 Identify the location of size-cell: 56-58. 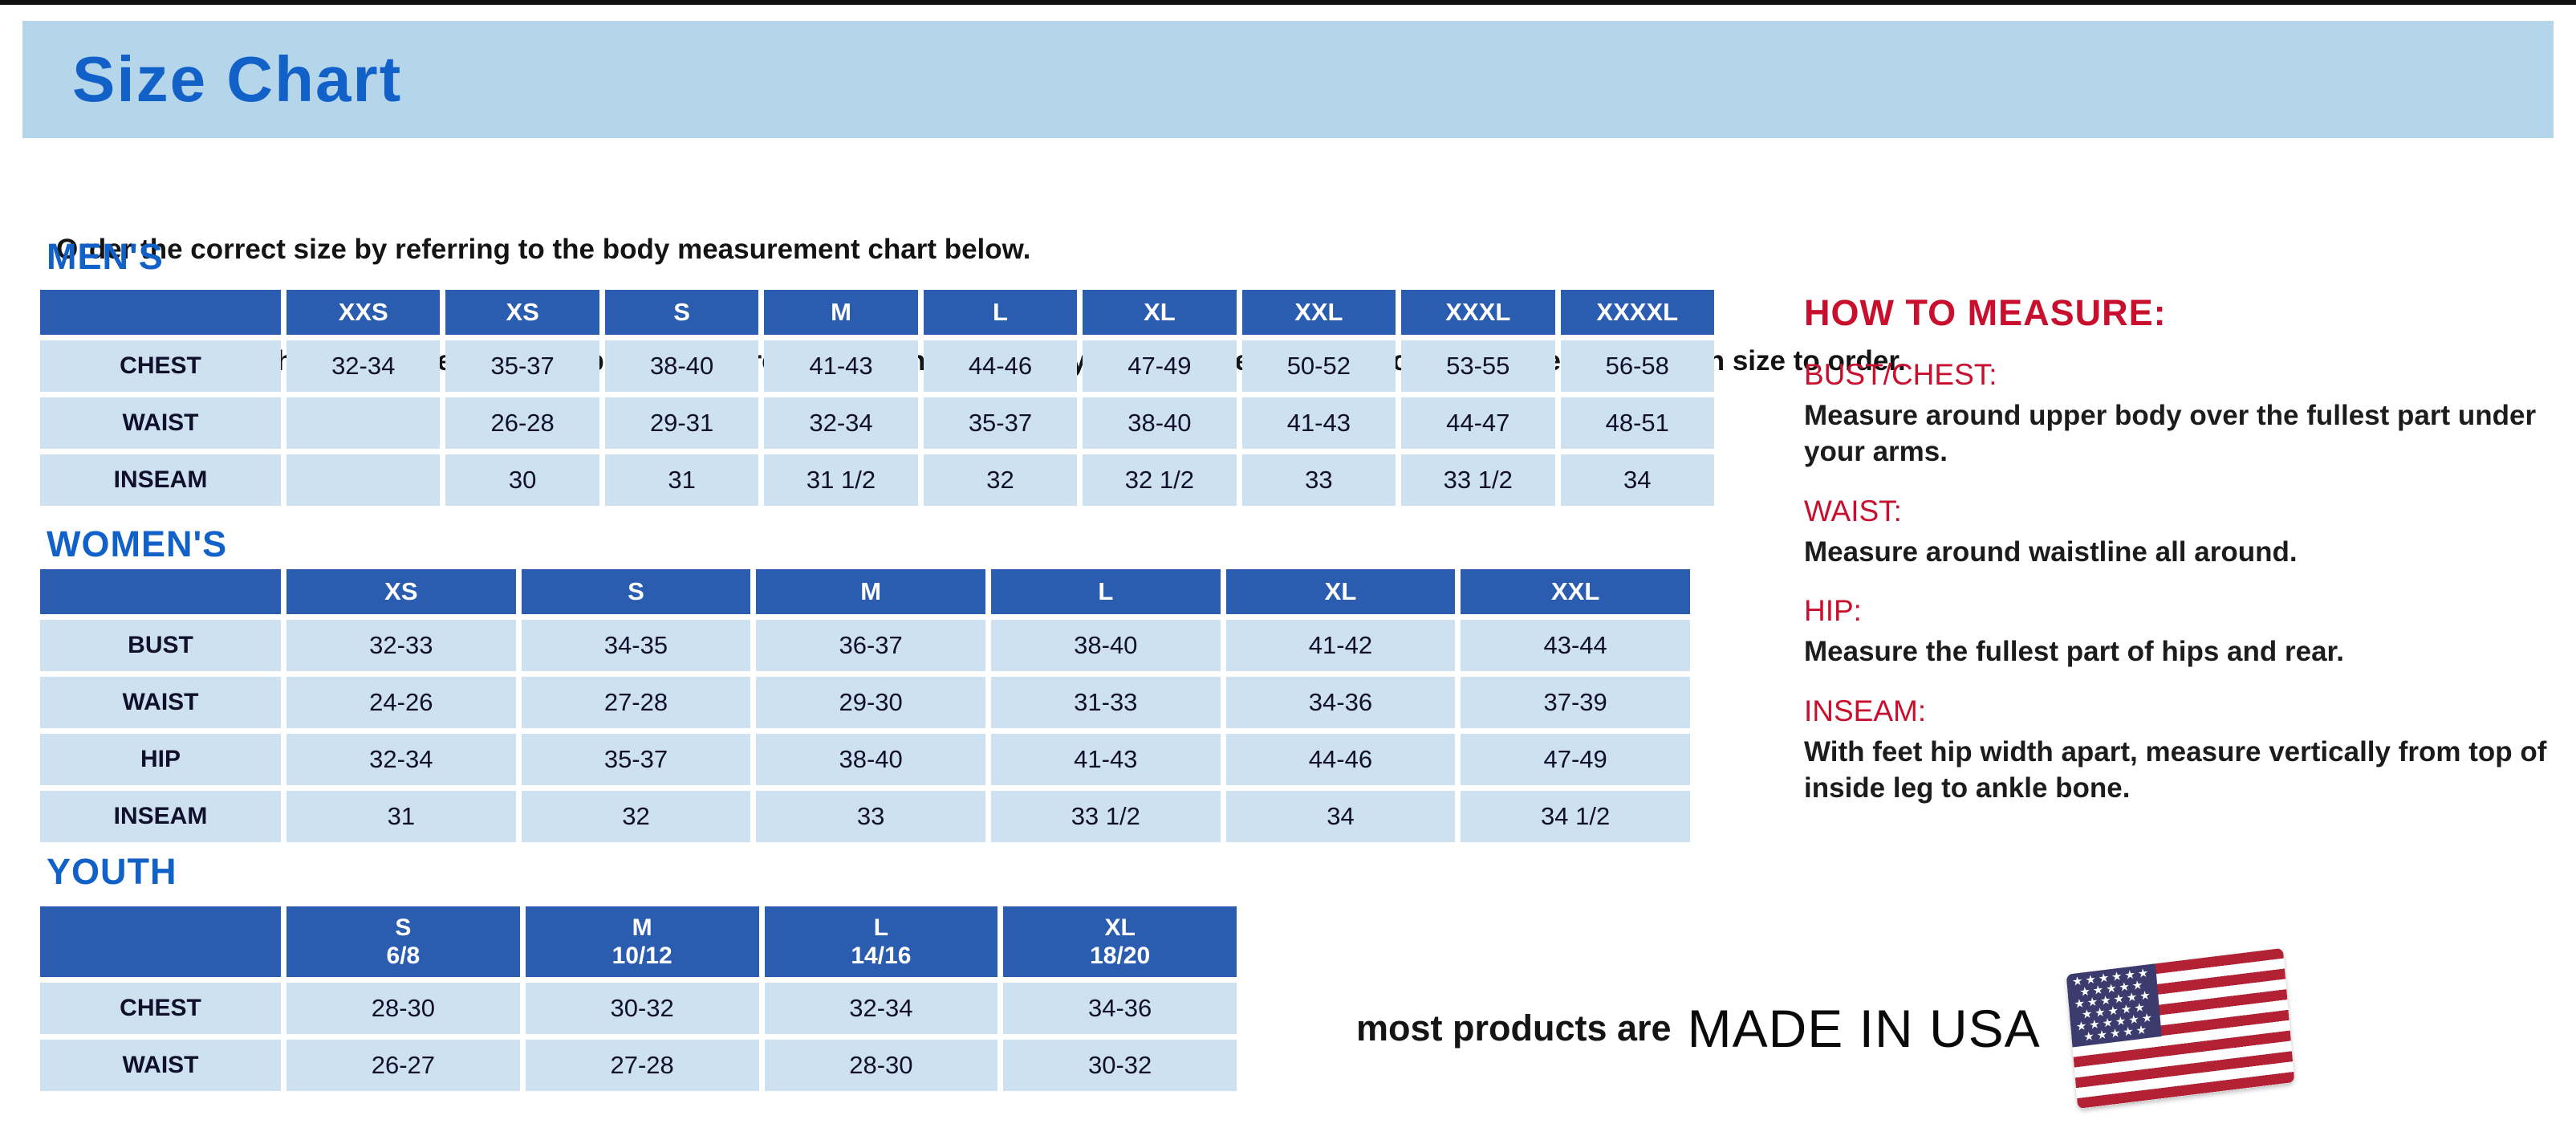
(1637, 366).